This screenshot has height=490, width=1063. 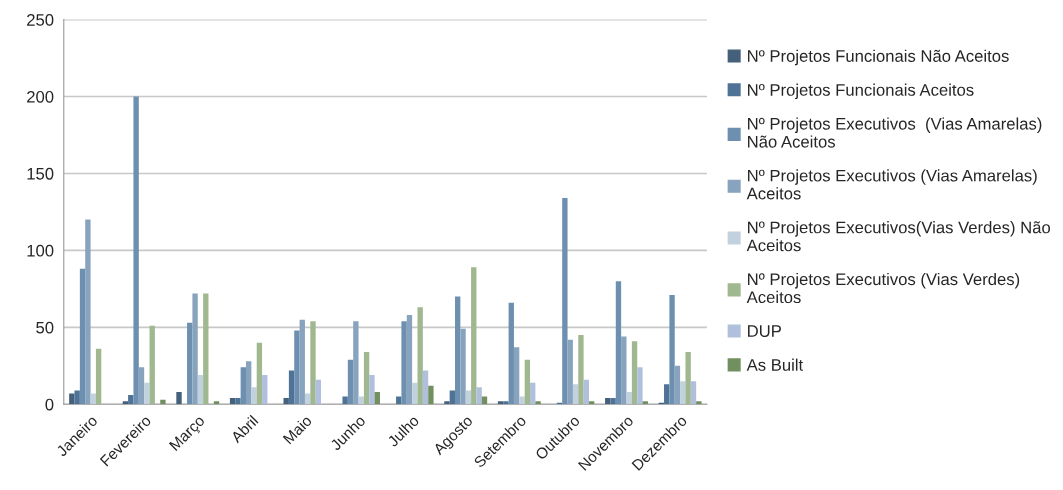 What do you see at coordinates (775, 364) in the screenshot?
I see `legend-label: As Built` at bounding box center [775, 364].